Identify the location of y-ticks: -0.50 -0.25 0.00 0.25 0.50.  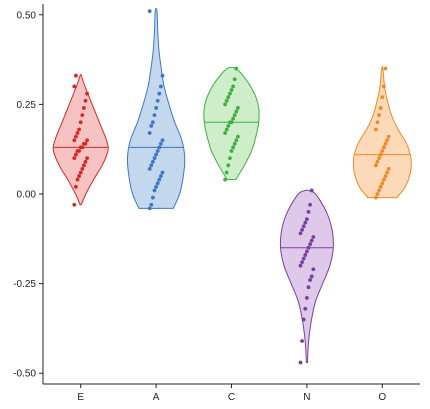
(28, 195).